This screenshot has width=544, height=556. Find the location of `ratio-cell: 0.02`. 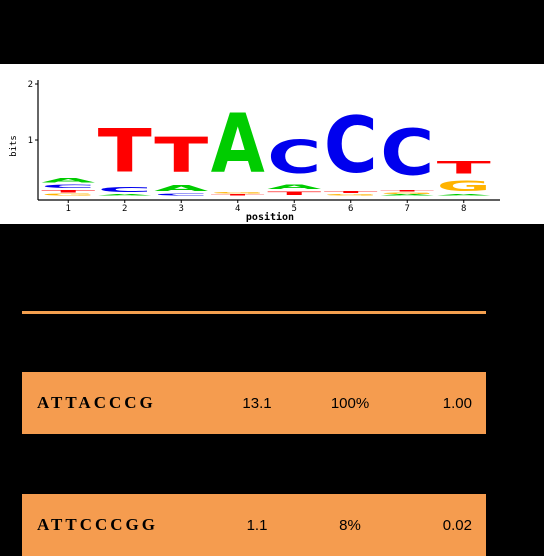

ratio-cell: 0.02 is located at coordinates (457, 525).